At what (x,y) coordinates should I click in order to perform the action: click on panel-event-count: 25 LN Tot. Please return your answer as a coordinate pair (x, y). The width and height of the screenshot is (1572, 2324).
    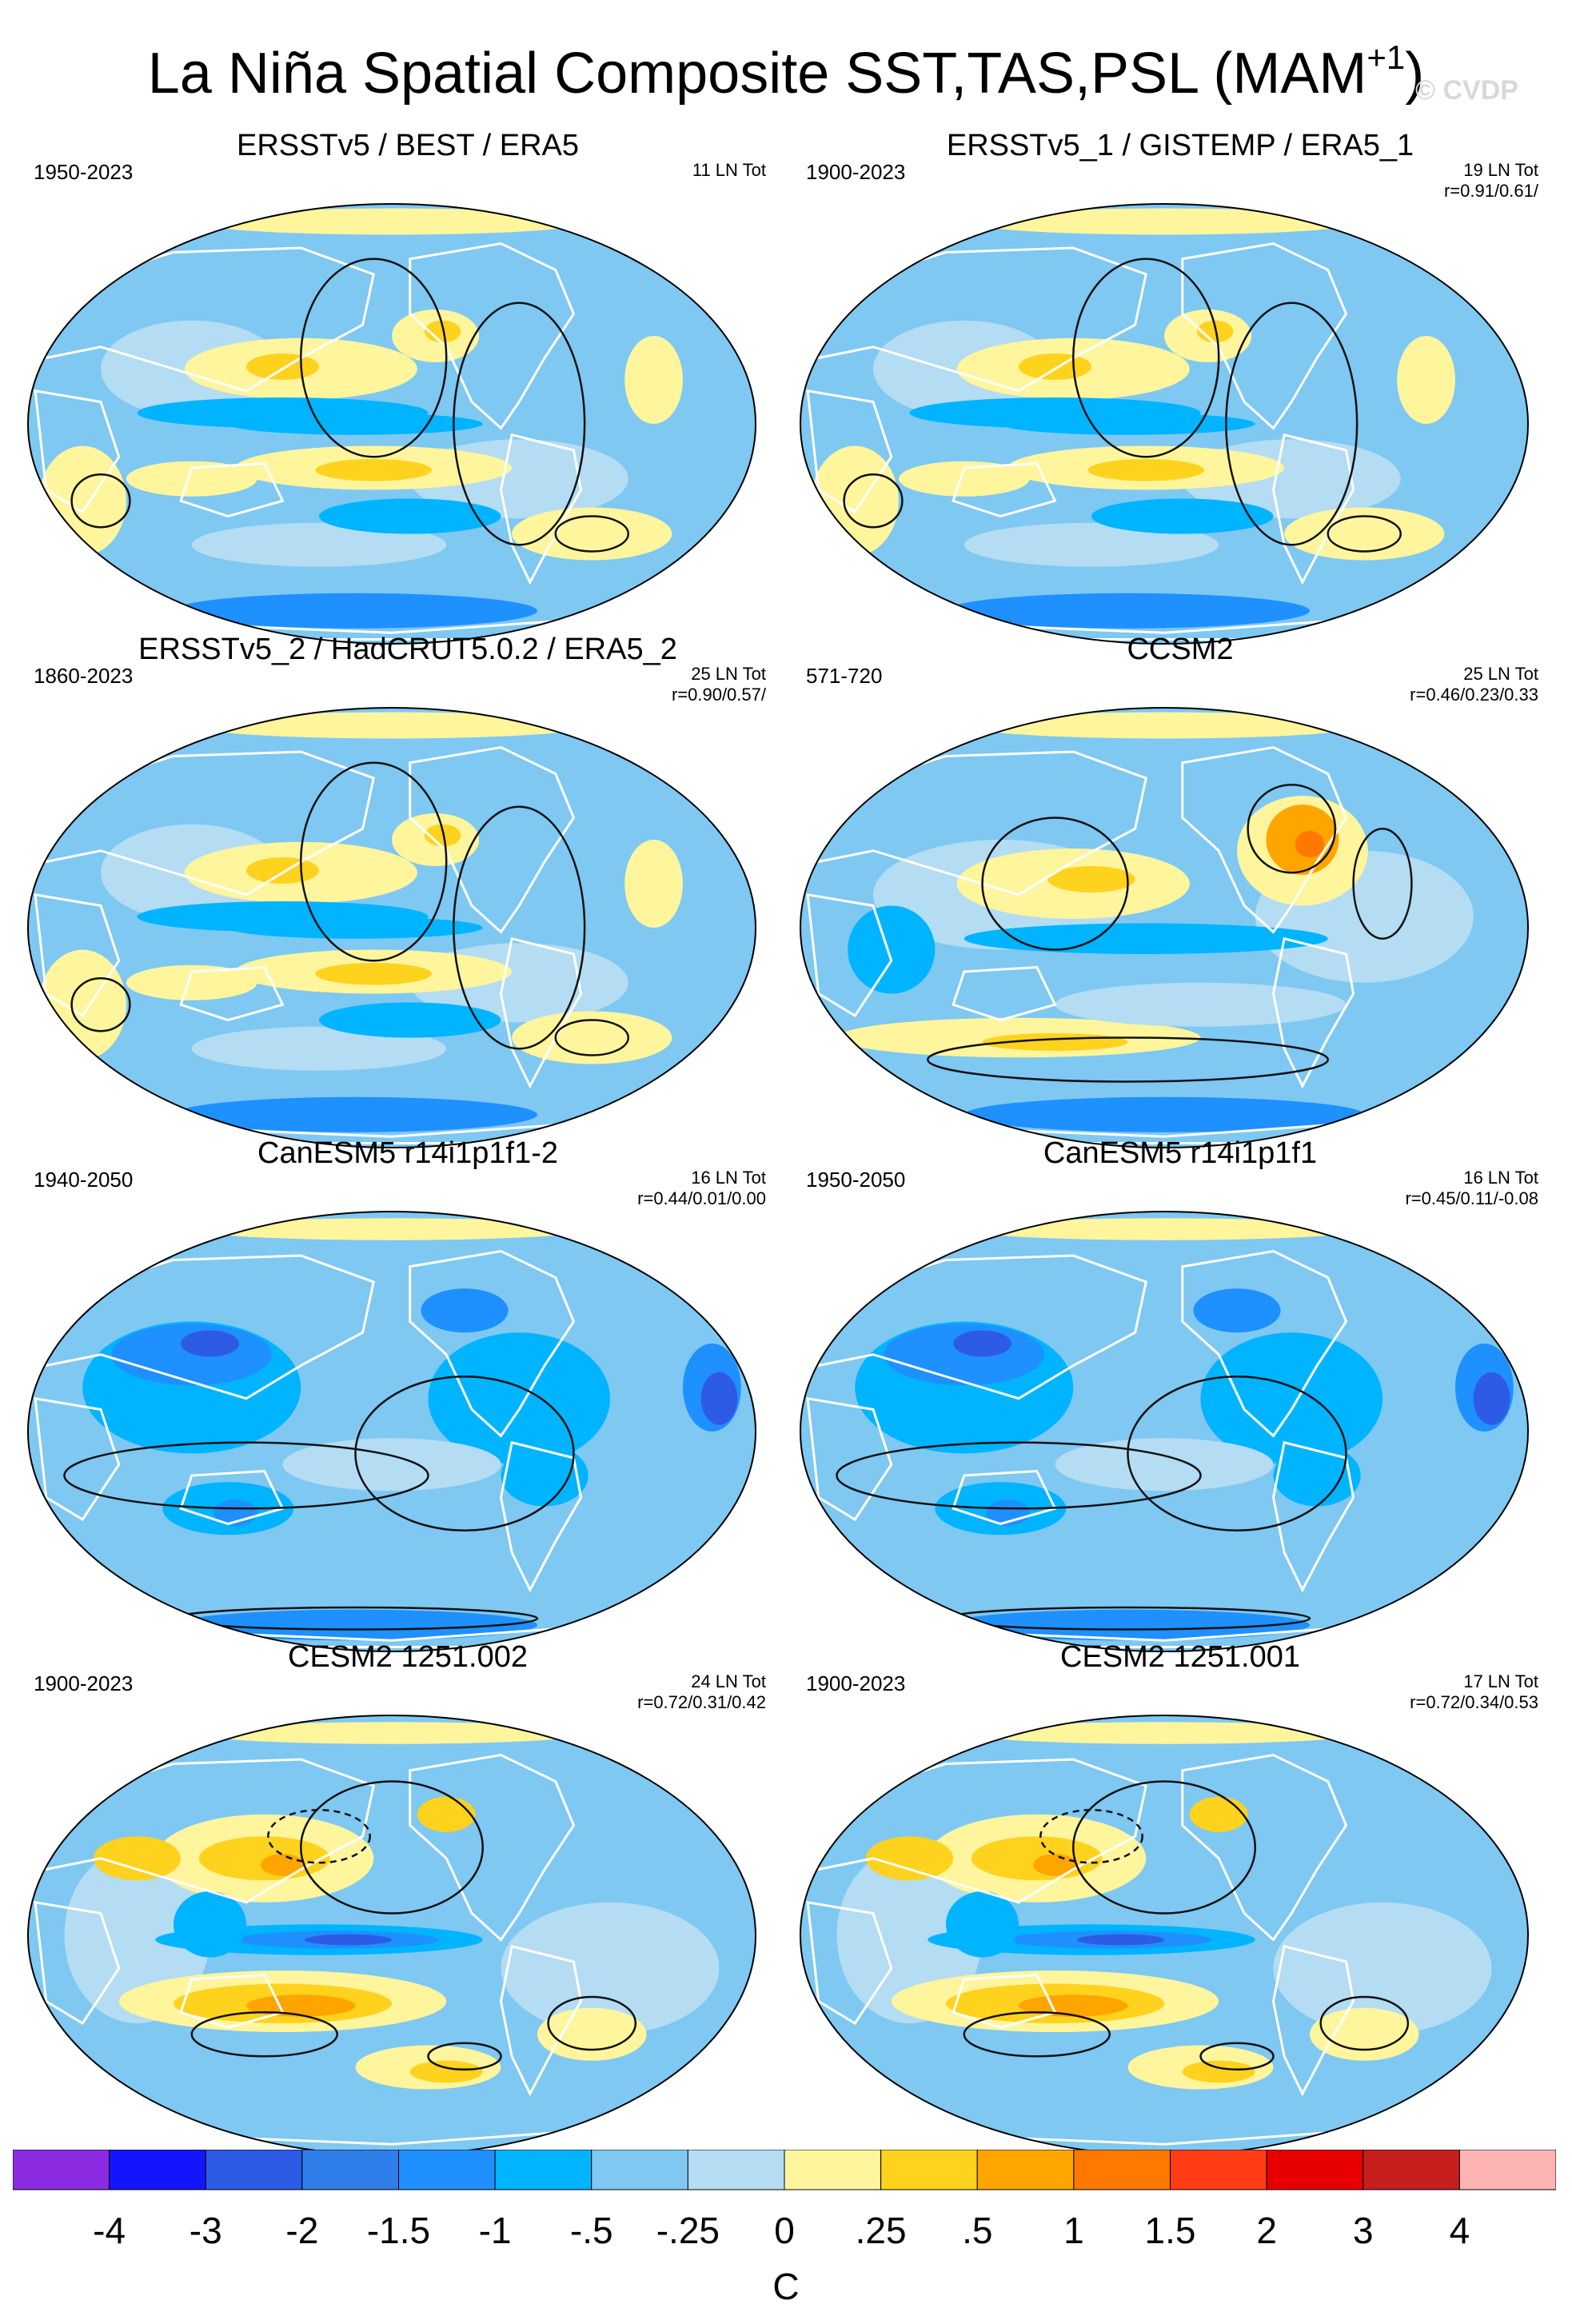
    Looking at the image, I should click on (728, 674).